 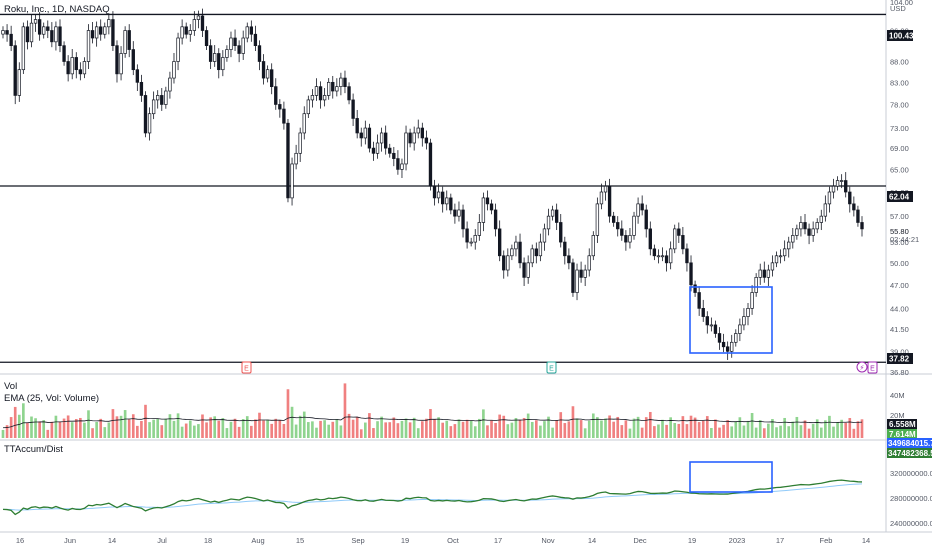 What do you see at coordinates (862, 367) in the screenshot?
I see `split-marker-feb: ⚡` at bounding box center [862, 367].